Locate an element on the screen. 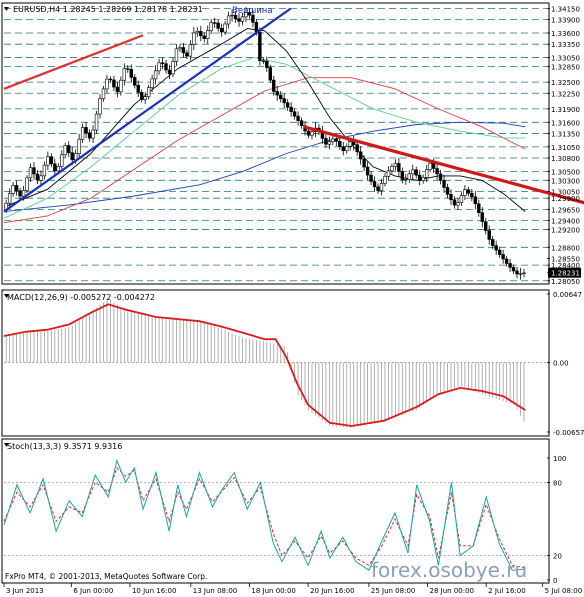 This screenshot has width=584, height=597. stoch-tick-label: 80 is located at coordinates (557, 483).